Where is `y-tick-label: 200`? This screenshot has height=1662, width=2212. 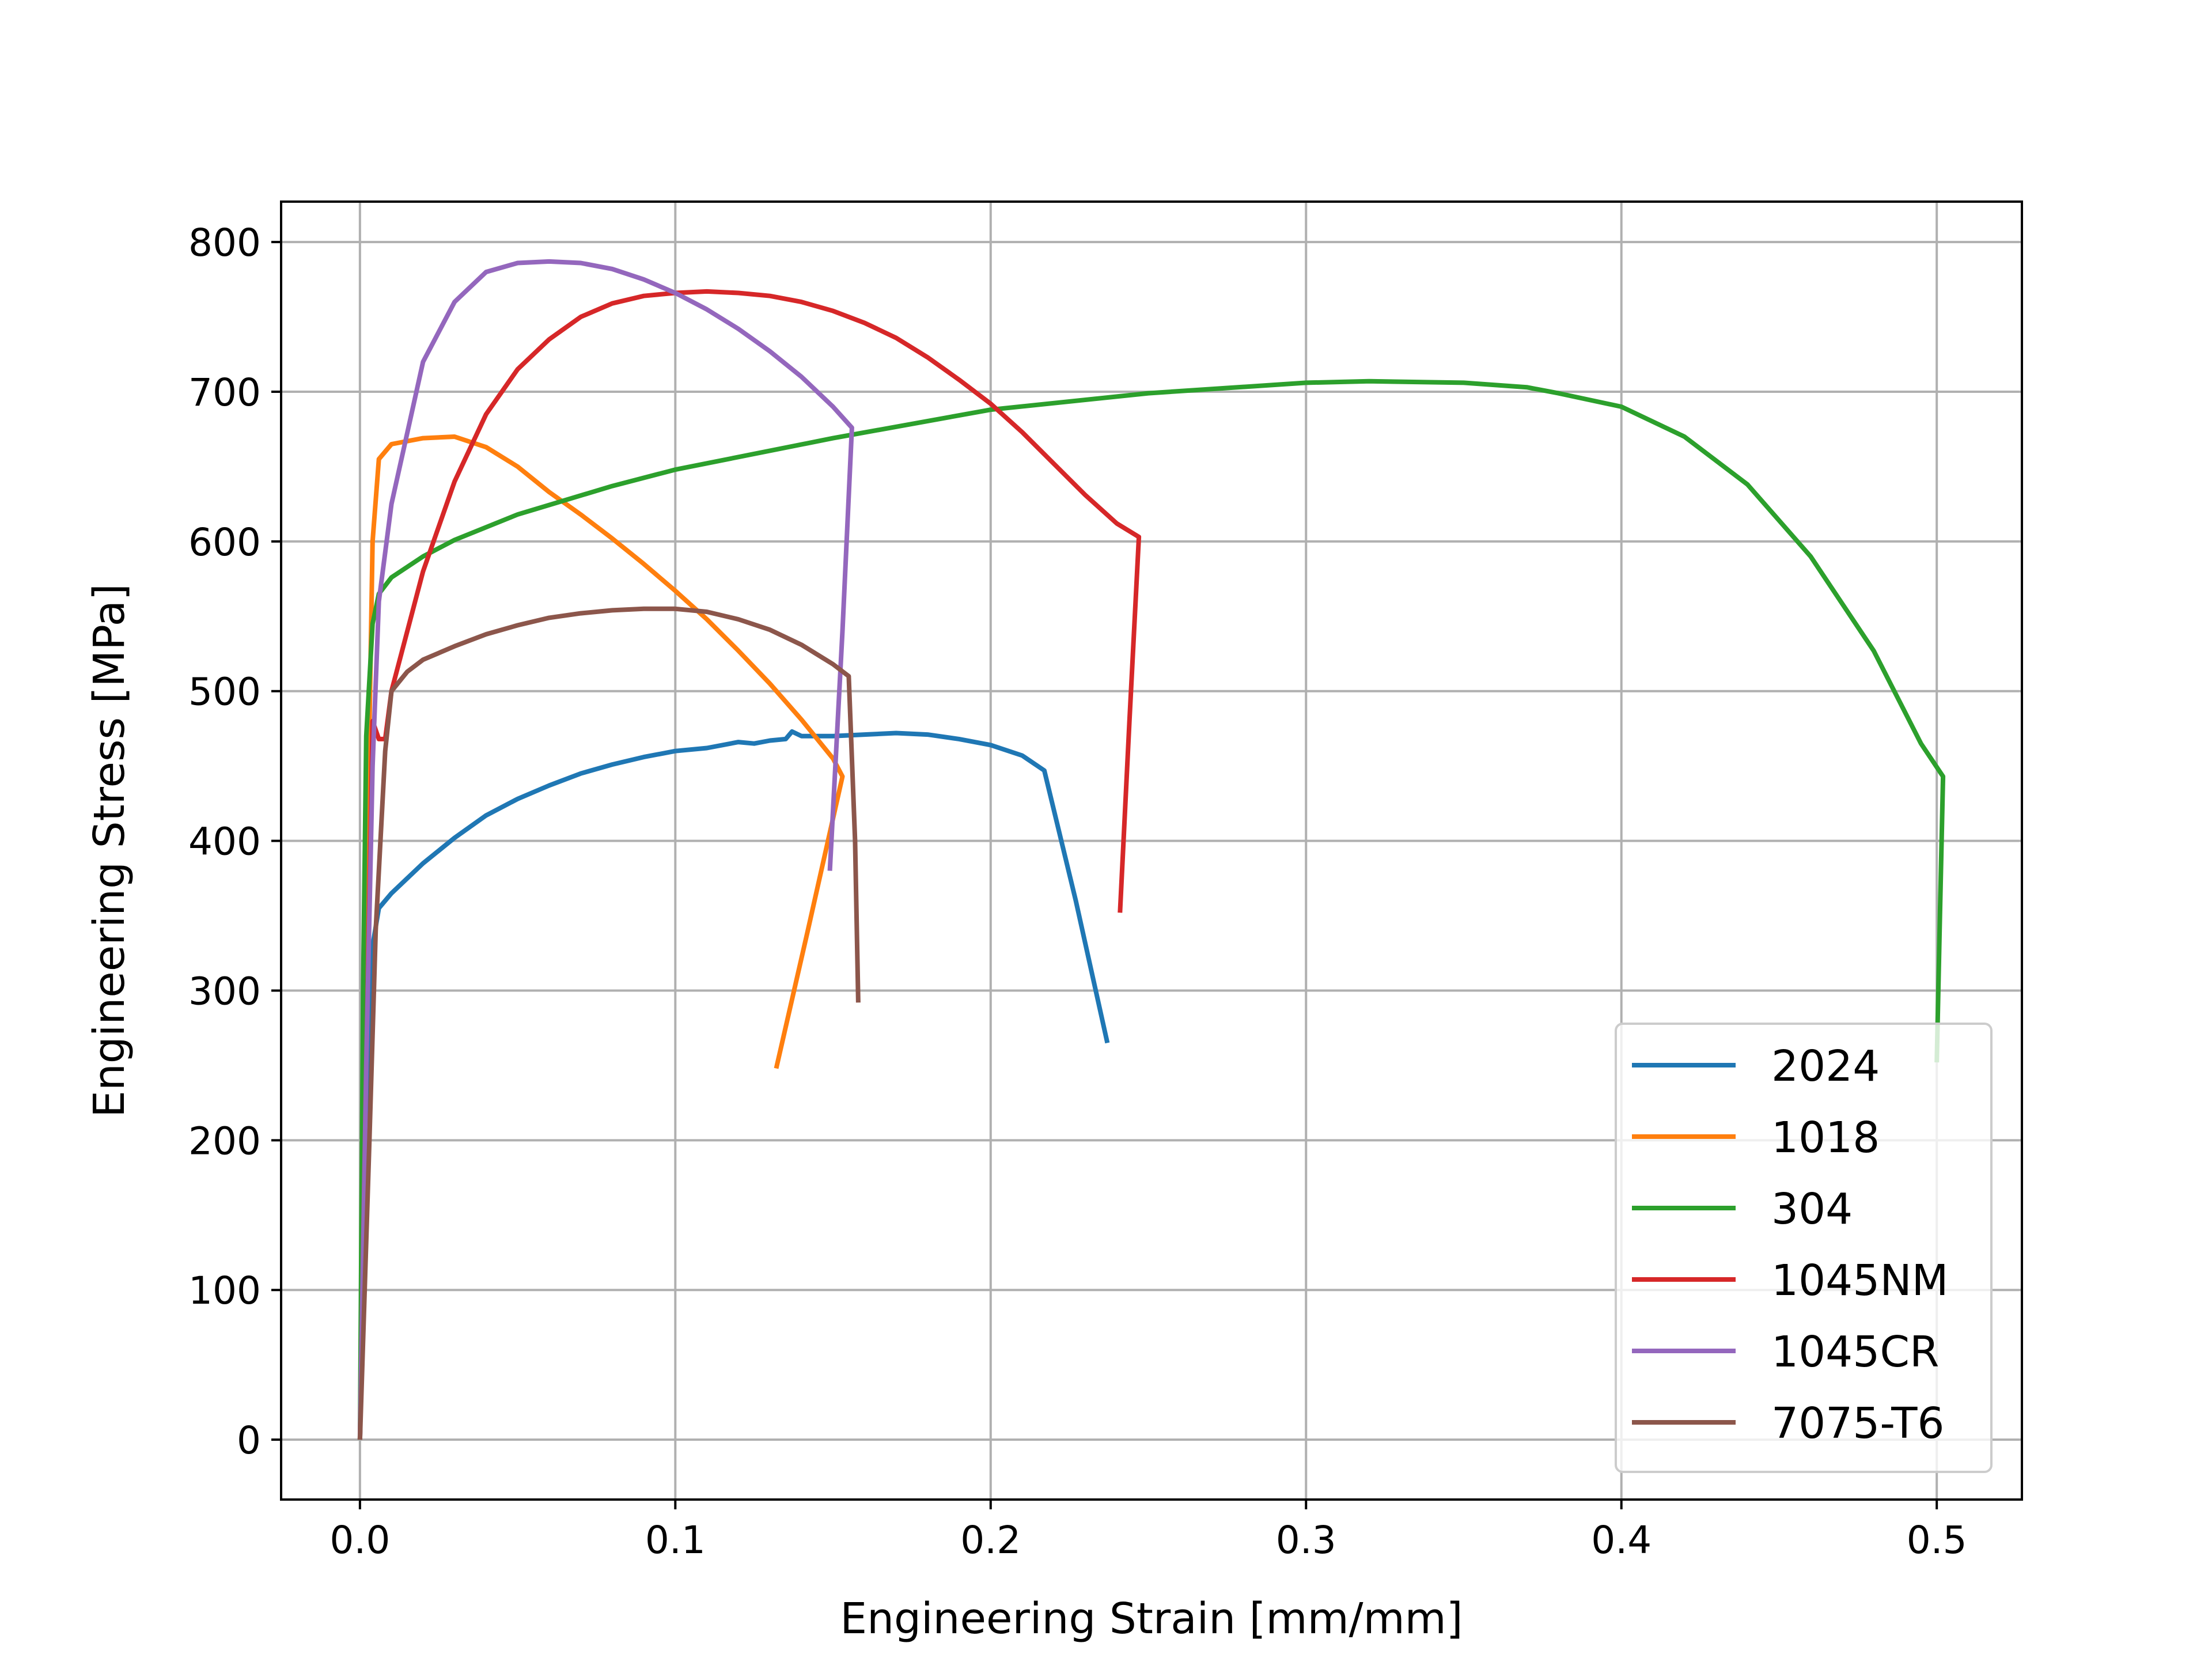
y-tick-label: 200 is located at coordinates (224, 1141).